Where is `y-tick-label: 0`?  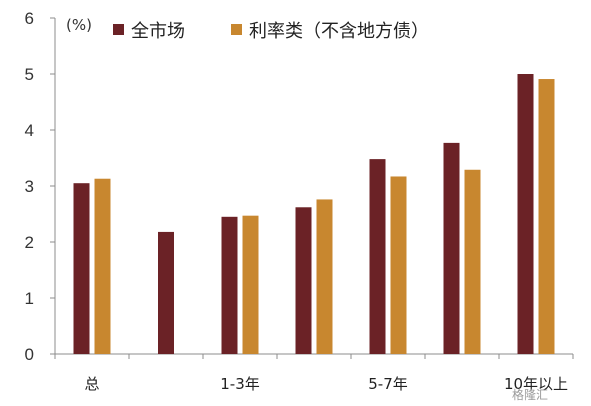
y-tick-label: 0 is located at coordinates (29, 354).